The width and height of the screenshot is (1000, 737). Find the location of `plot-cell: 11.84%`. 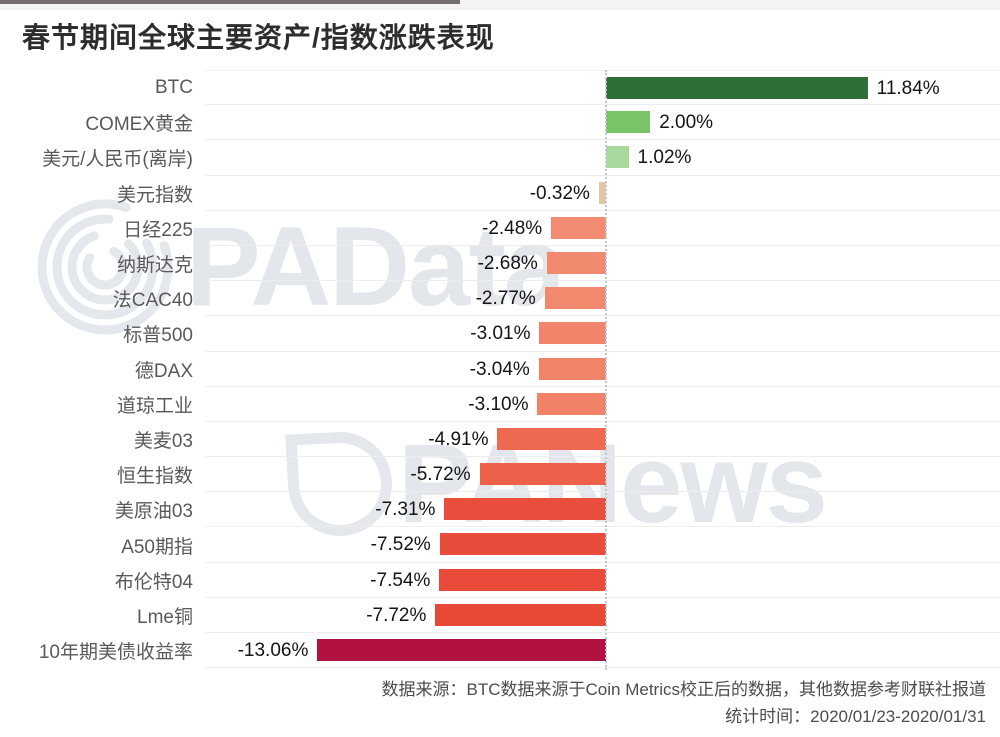

plot-cell: 11.84% is located at coordinates (602, 88).